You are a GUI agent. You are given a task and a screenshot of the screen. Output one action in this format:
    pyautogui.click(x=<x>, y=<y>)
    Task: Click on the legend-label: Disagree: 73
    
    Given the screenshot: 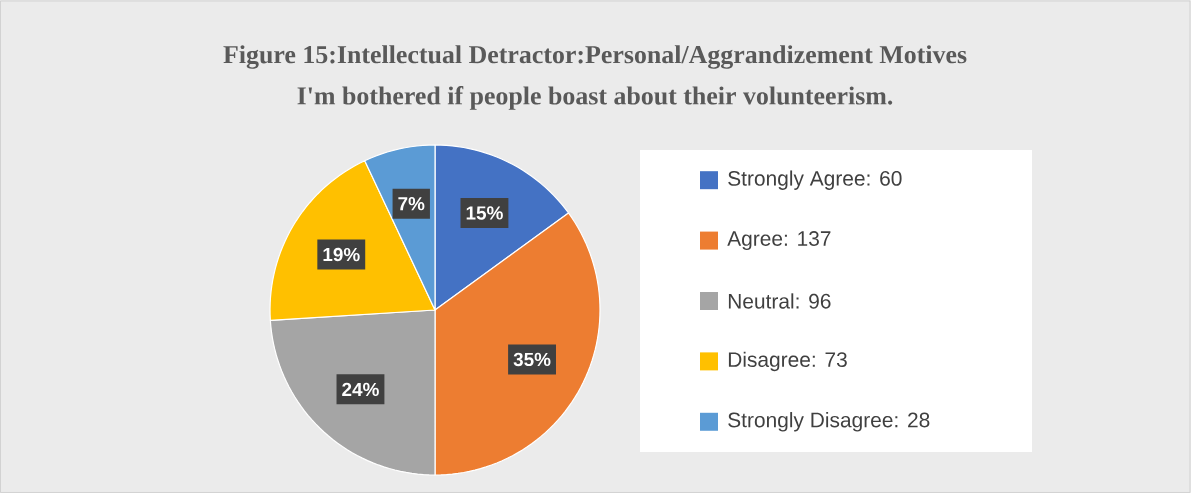 What is the action you would take?
    pyautogui.click(x=787, y=361)
    